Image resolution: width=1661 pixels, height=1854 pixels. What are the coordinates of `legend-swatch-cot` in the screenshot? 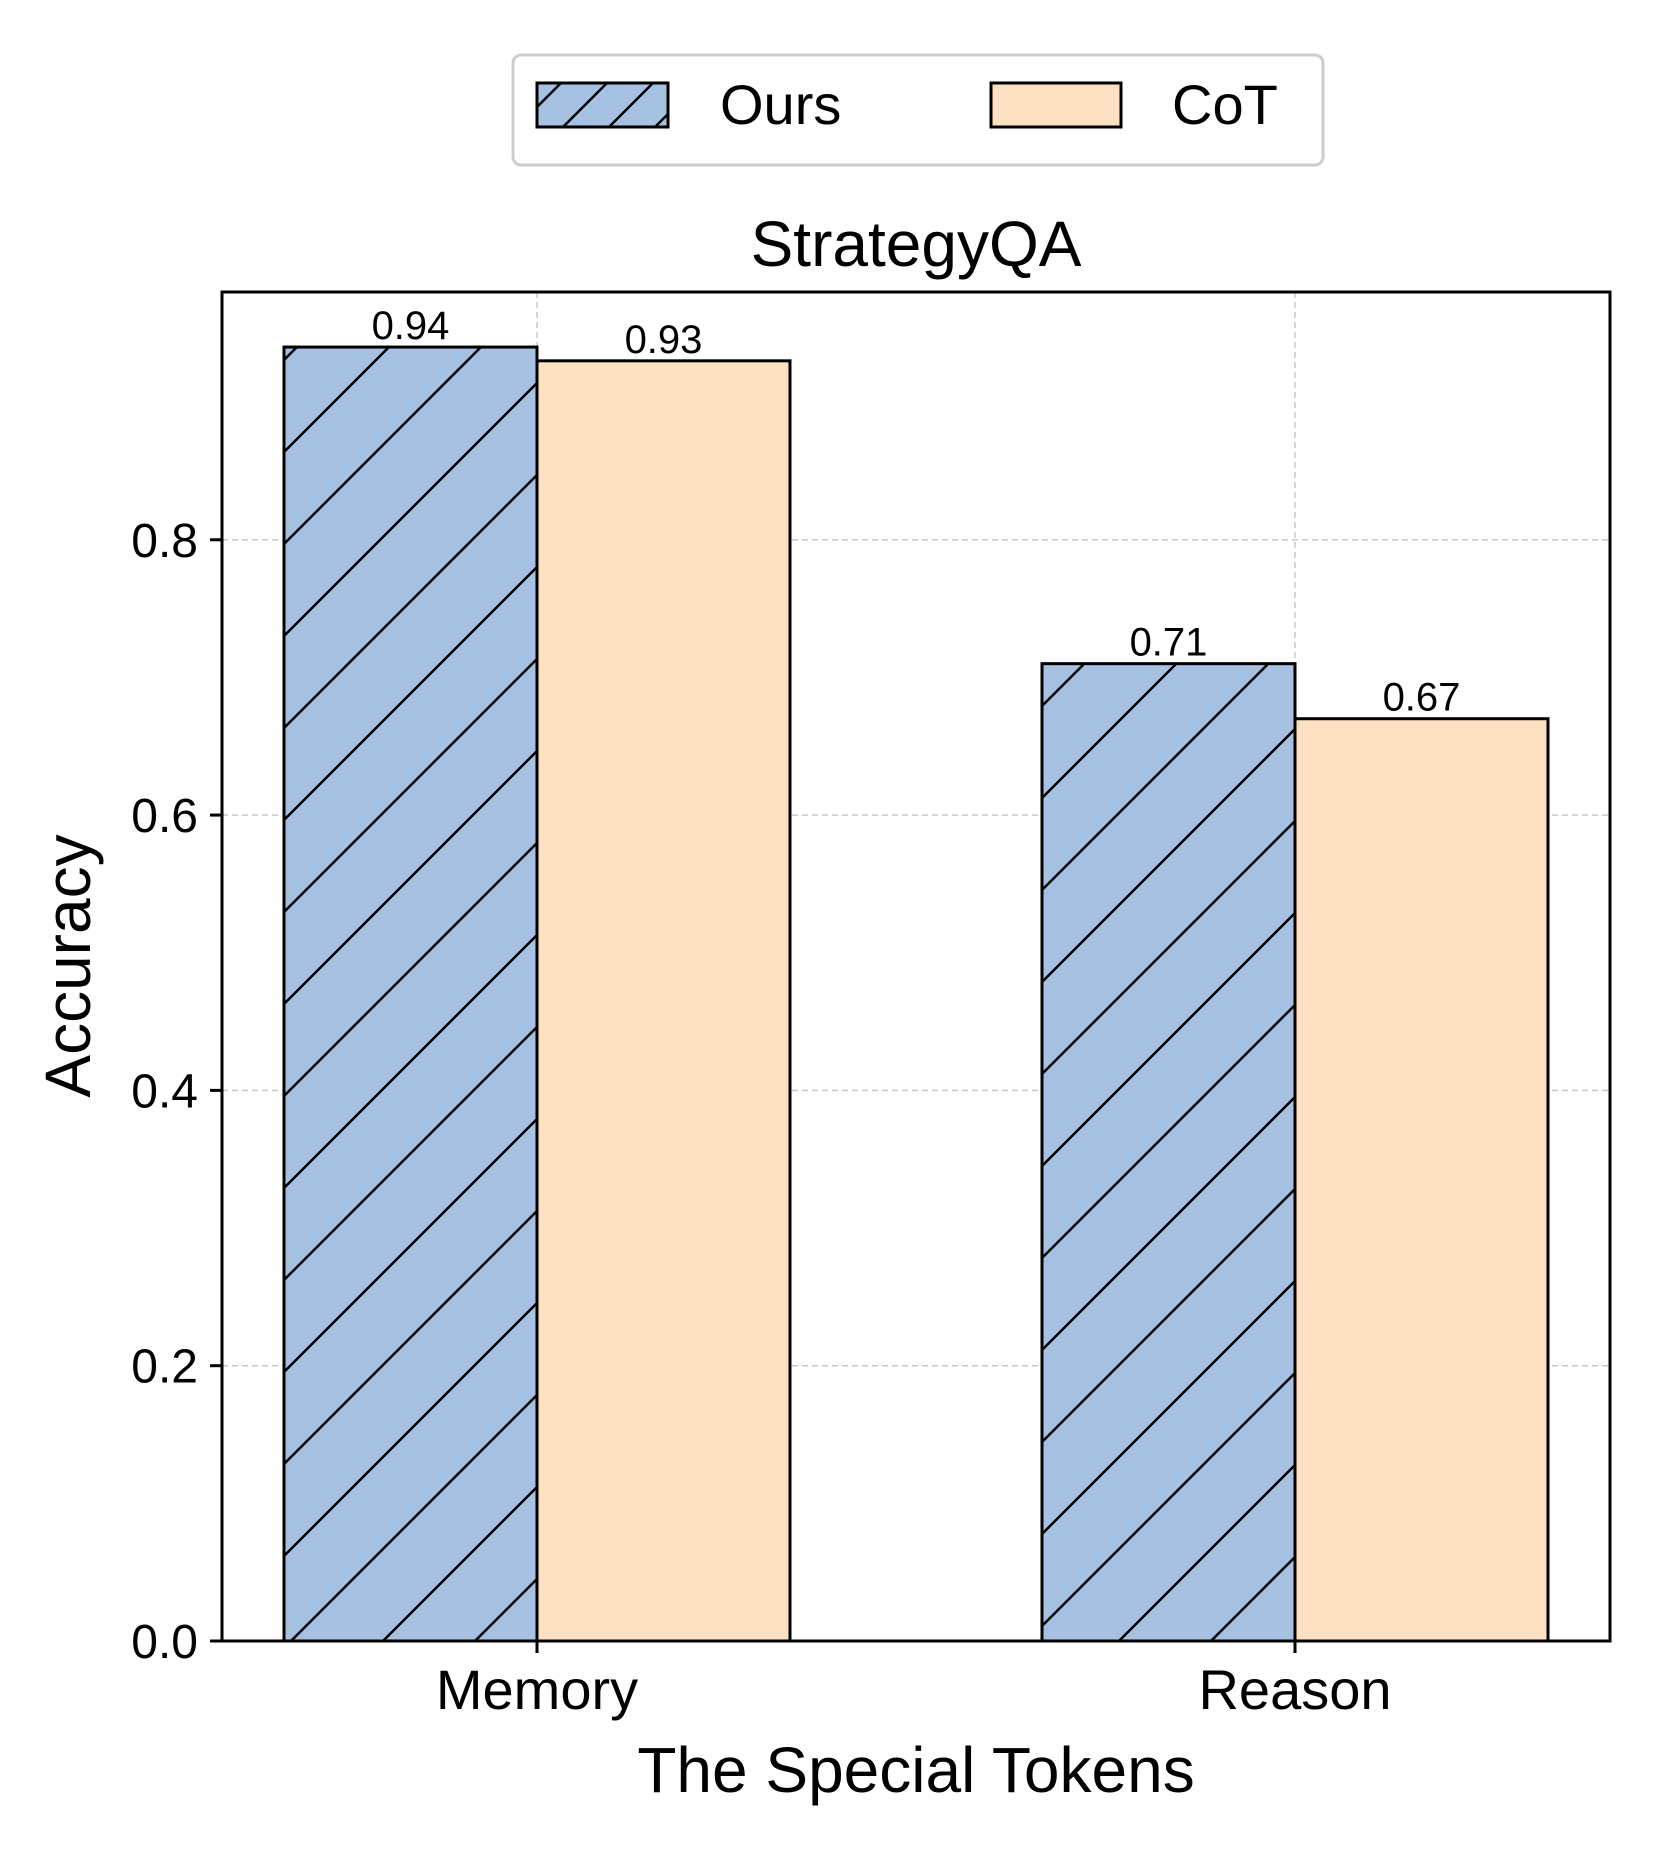 It's located at (1056, 105).